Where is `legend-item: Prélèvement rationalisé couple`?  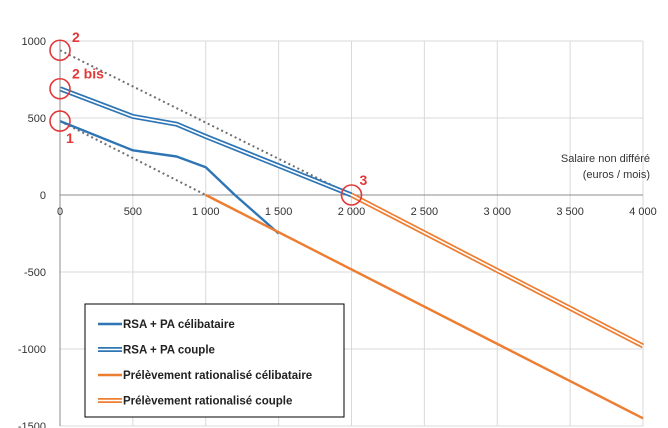 legend-item: Prélèvement rationalisé couple is located at coordinates (195, 402).